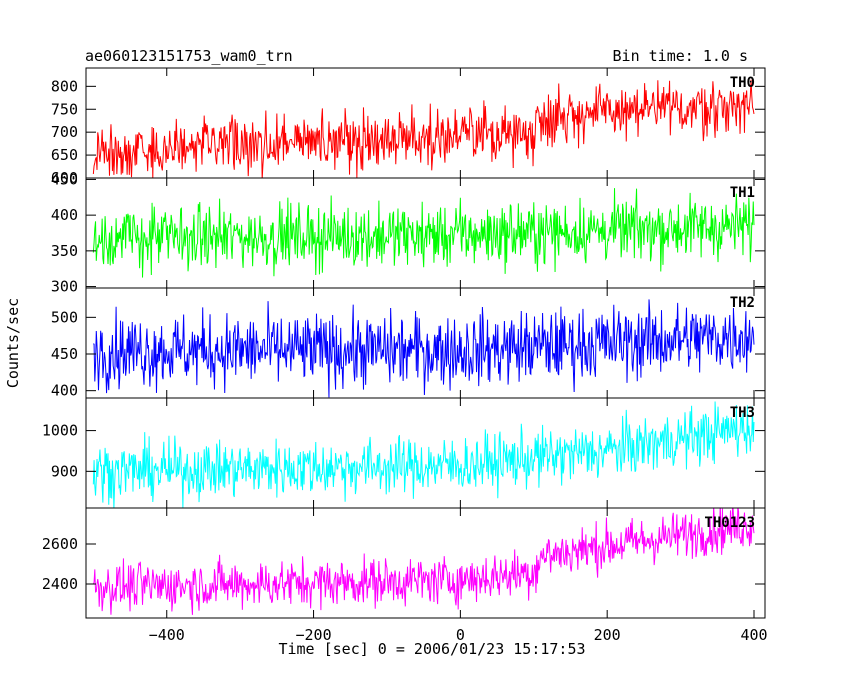 This screenshot has width=850, height=680. I want to click on y-tick-label: 2400, so click(60, 584).